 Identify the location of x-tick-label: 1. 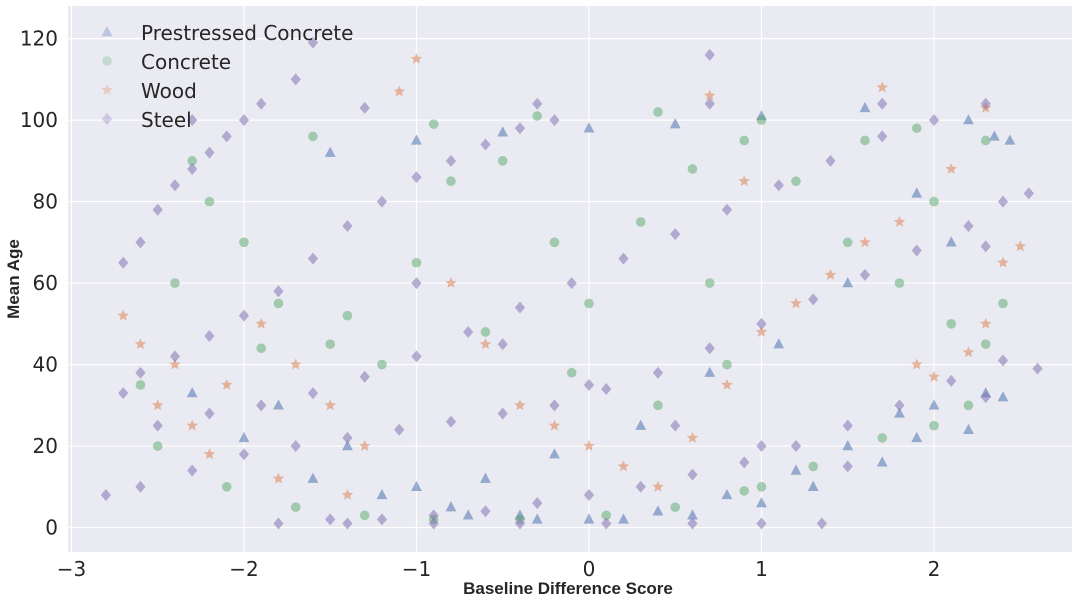
(761, 569).